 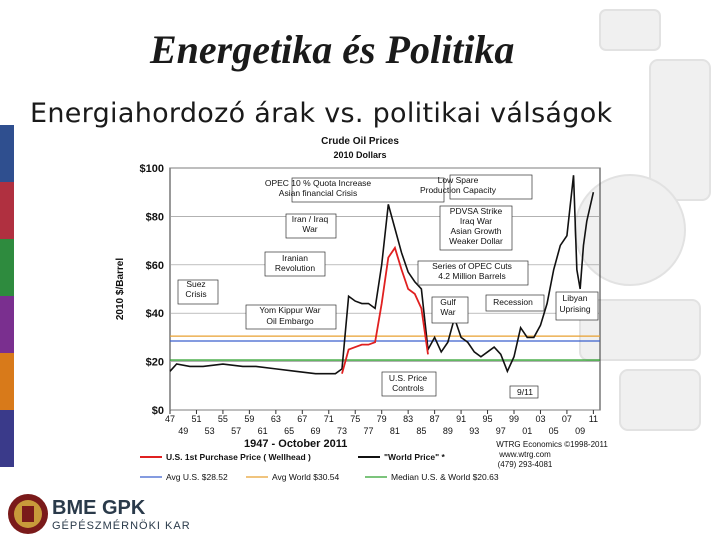 What do you see at coordinates (295, 258) in the screenshot?
I see `annotation-label: Iranian` at bounding box center [295, 258].